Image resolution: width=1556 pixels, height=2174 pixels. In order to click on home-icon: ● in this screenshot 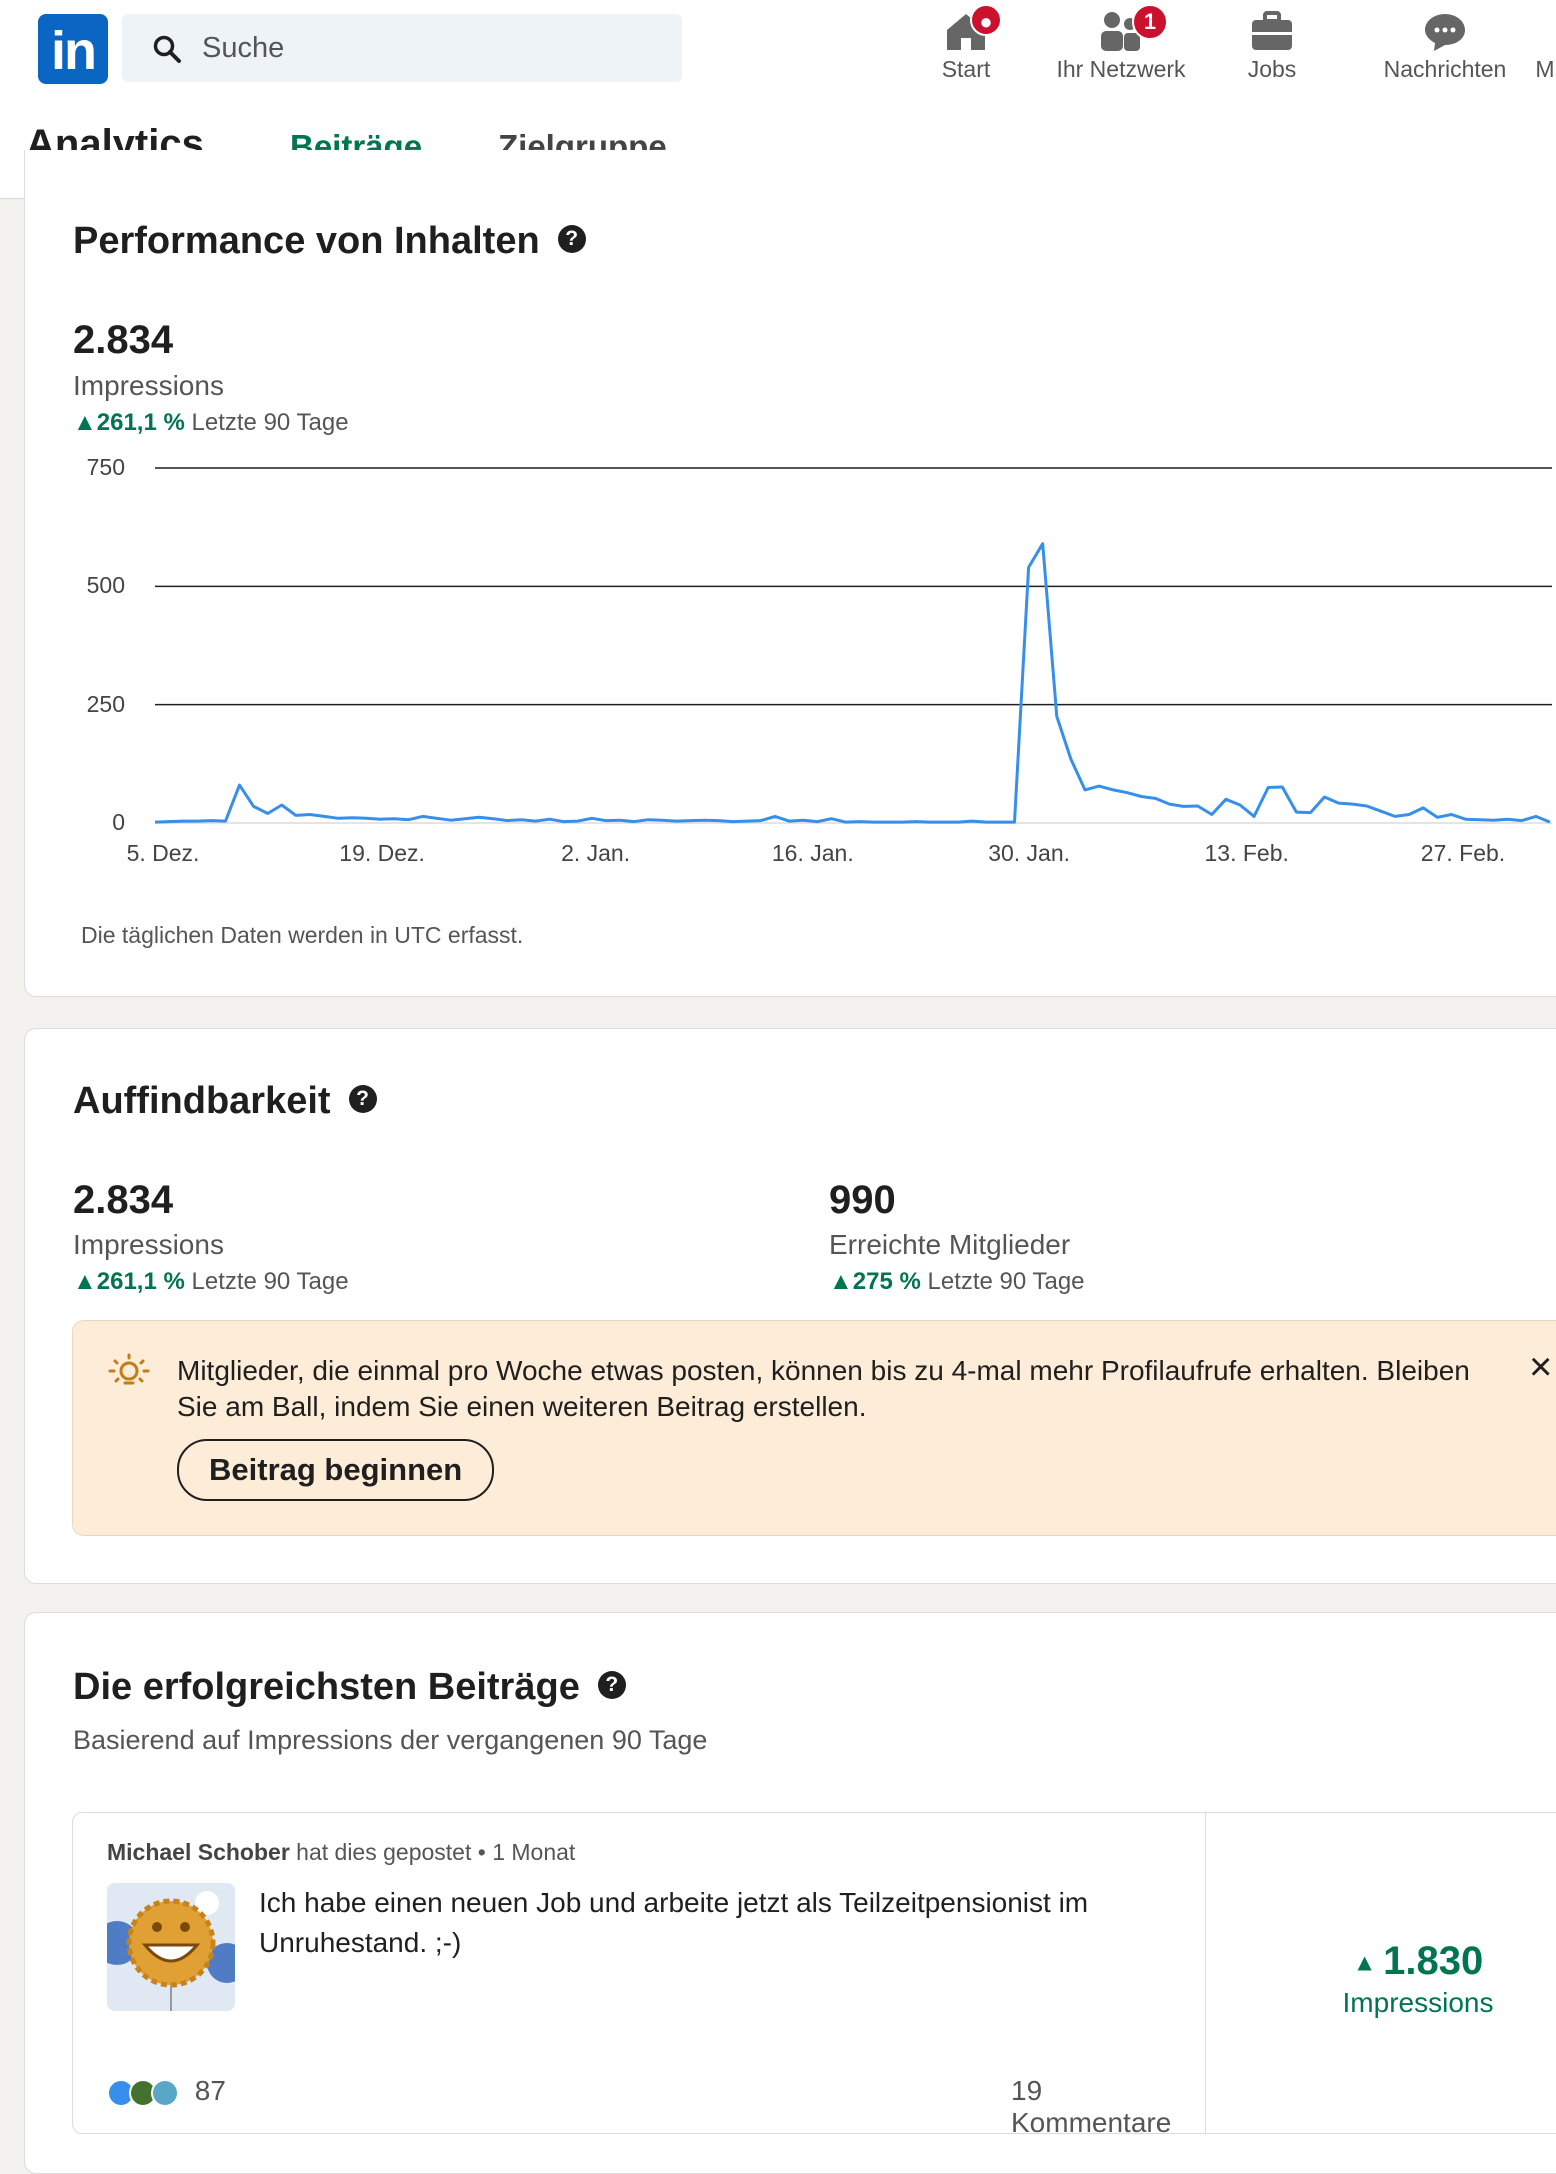, I will do `click(966, 30)`.